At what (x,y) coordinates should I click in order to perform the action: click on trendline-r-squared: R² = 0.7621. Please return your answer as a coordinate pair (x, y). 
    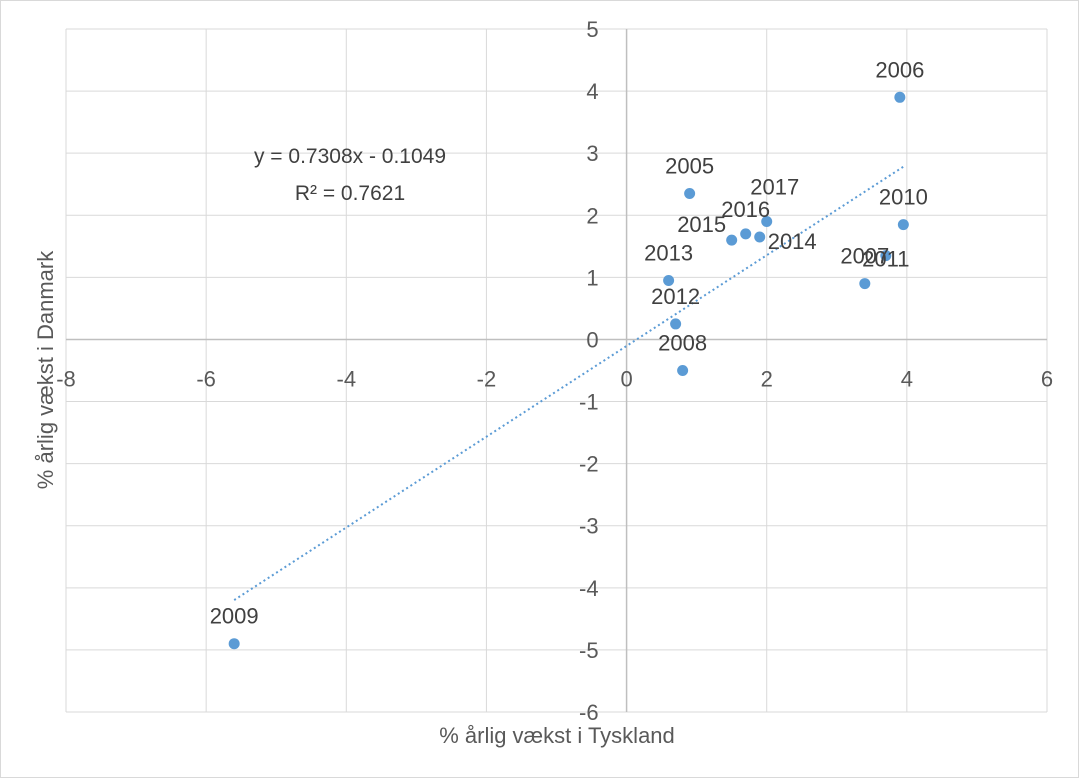
    Looking at the image, I should click on (350, 193).